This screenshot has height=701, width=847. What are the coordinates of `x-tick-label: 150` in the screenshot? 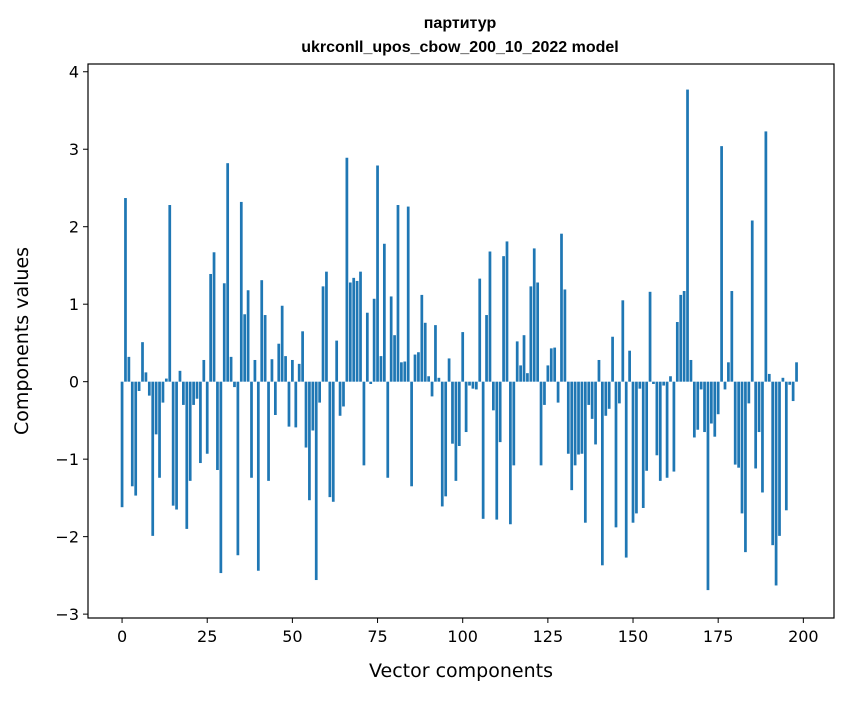 It's located at (633, 636).